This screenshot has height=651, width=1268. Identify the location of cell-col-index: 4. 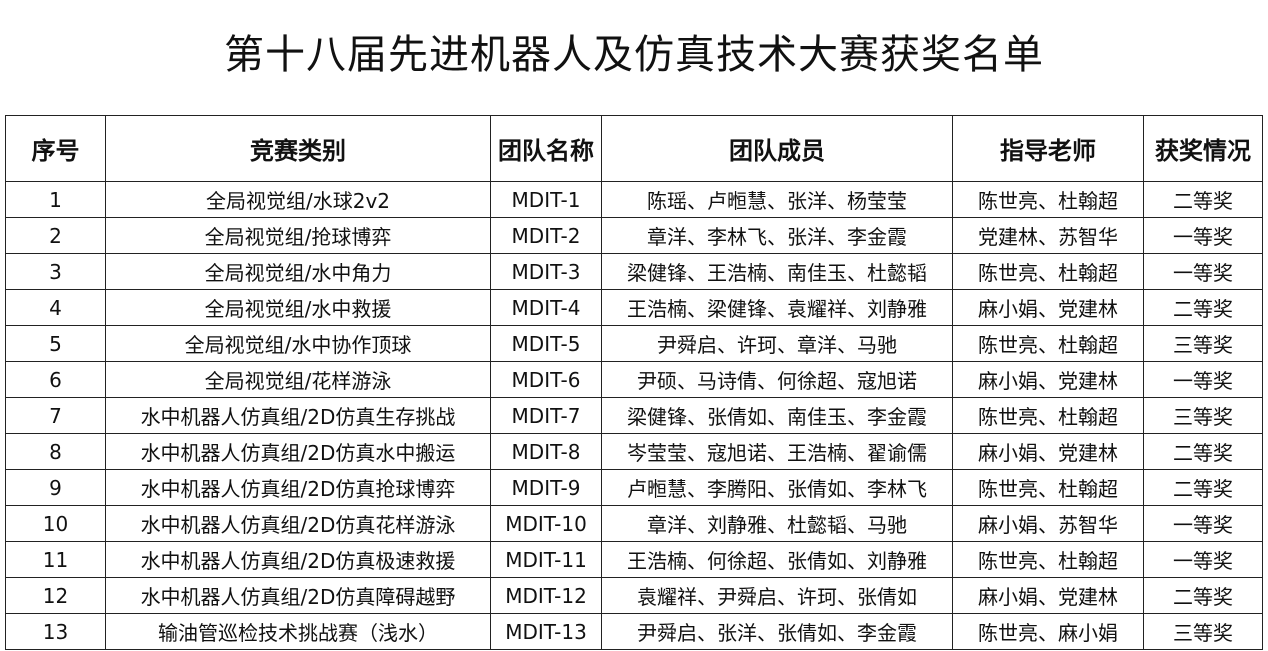
(55, 307).